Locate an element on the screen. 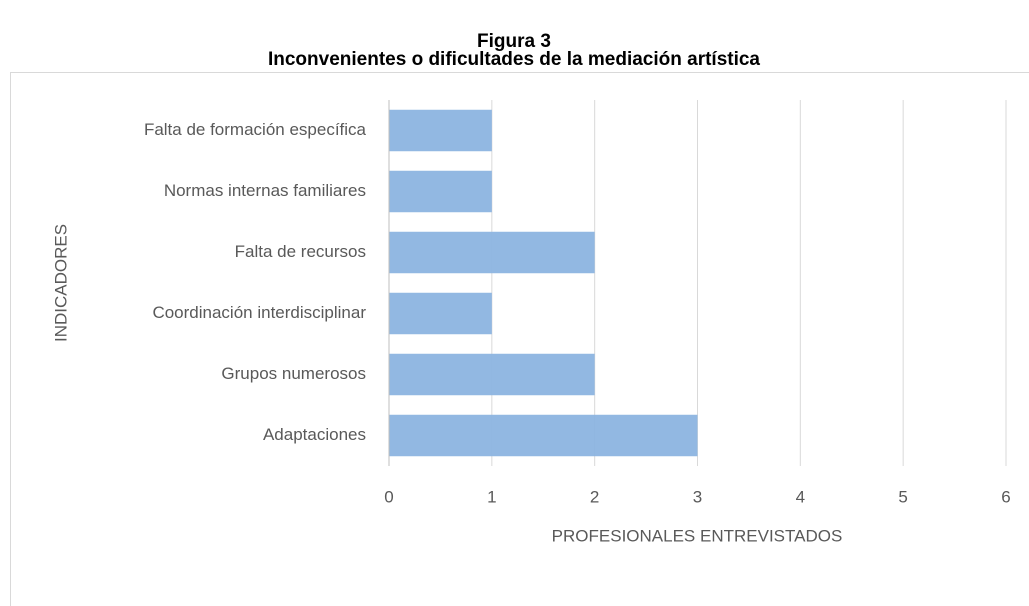  y-axis-label: INDICADORES is located at coordinates (60, 283).